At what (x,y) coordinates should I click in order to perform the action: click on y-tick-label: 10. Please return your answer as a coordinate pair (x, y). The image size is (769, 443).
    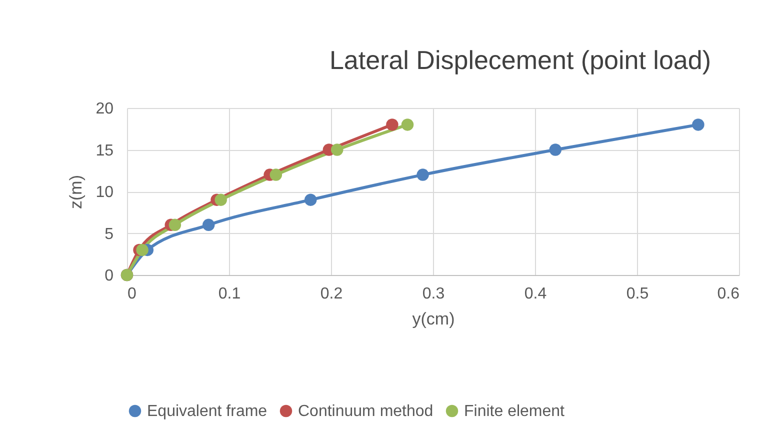
    Looking at the image, I should click on (105, 192).